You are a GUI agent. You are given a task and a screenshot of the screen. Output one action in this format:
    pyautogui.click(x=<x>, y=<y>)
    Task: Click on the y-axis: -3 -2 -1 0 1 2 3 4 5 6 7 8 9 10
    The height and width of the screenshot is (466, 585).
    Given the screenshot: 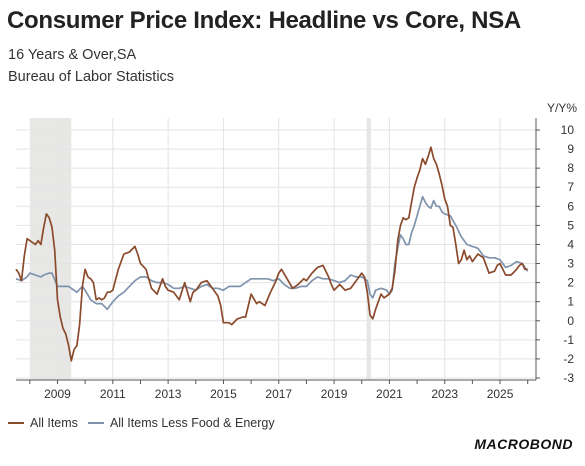 What is the action you would take?
    pyautogui.click(x=555, y=251)
    